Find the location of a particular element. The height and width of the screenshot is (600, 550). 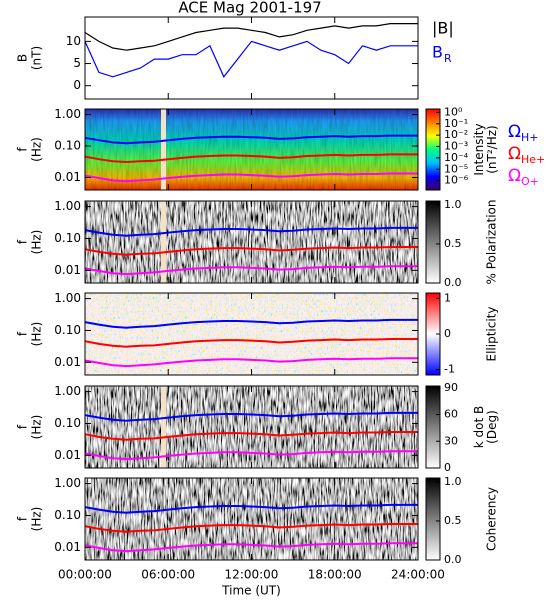

colorbar-tick-label: 1 is located at coordinates (447, 297).